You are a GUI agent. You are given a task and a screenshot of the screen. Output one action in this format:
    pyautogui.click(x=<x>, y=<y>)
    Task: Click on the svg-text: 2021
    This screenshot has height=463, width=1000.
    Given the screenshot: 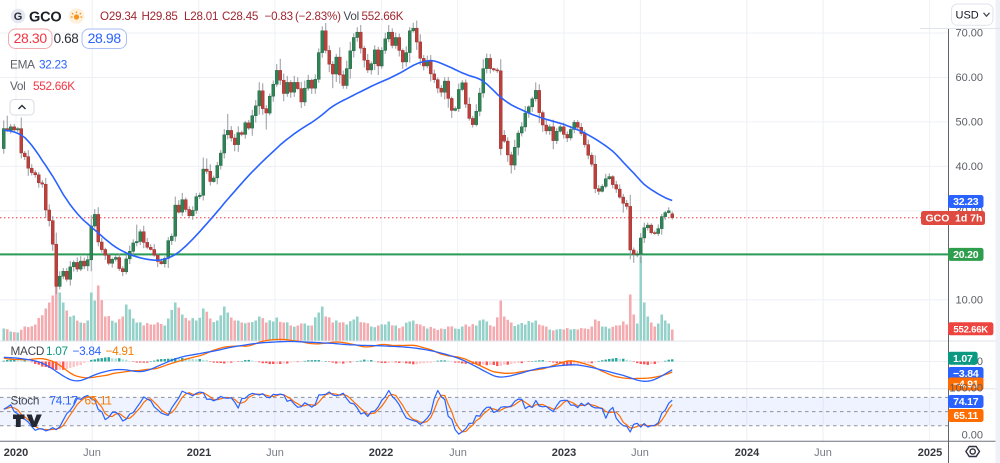 What is the action you would take?
    pyautogui.click(x=199, y=453)
    